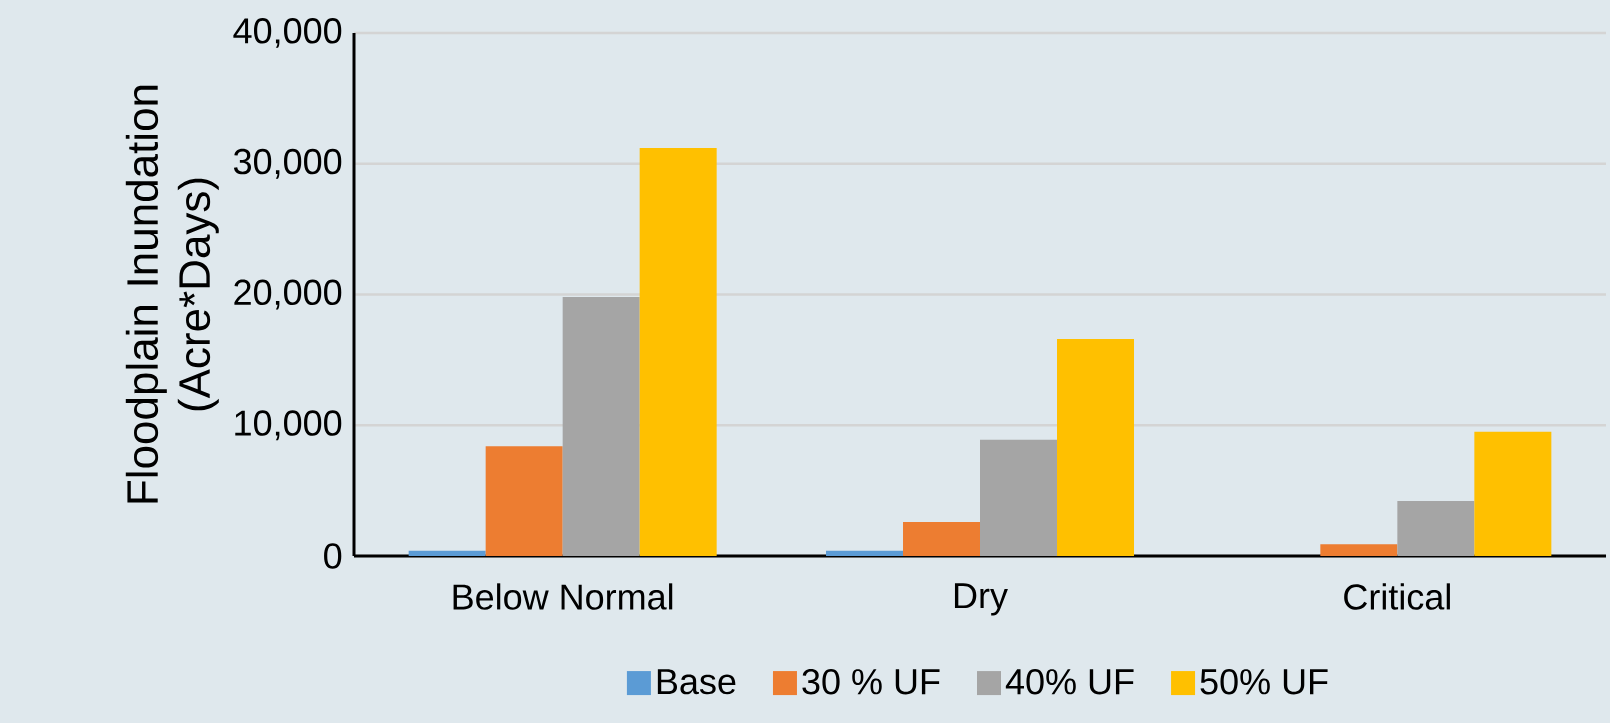 This screenshot has height=723, width=1610. Describe the element at coordinates (287, 163) in the screenshot. I see `y-tick-label: 30,000` at that location.